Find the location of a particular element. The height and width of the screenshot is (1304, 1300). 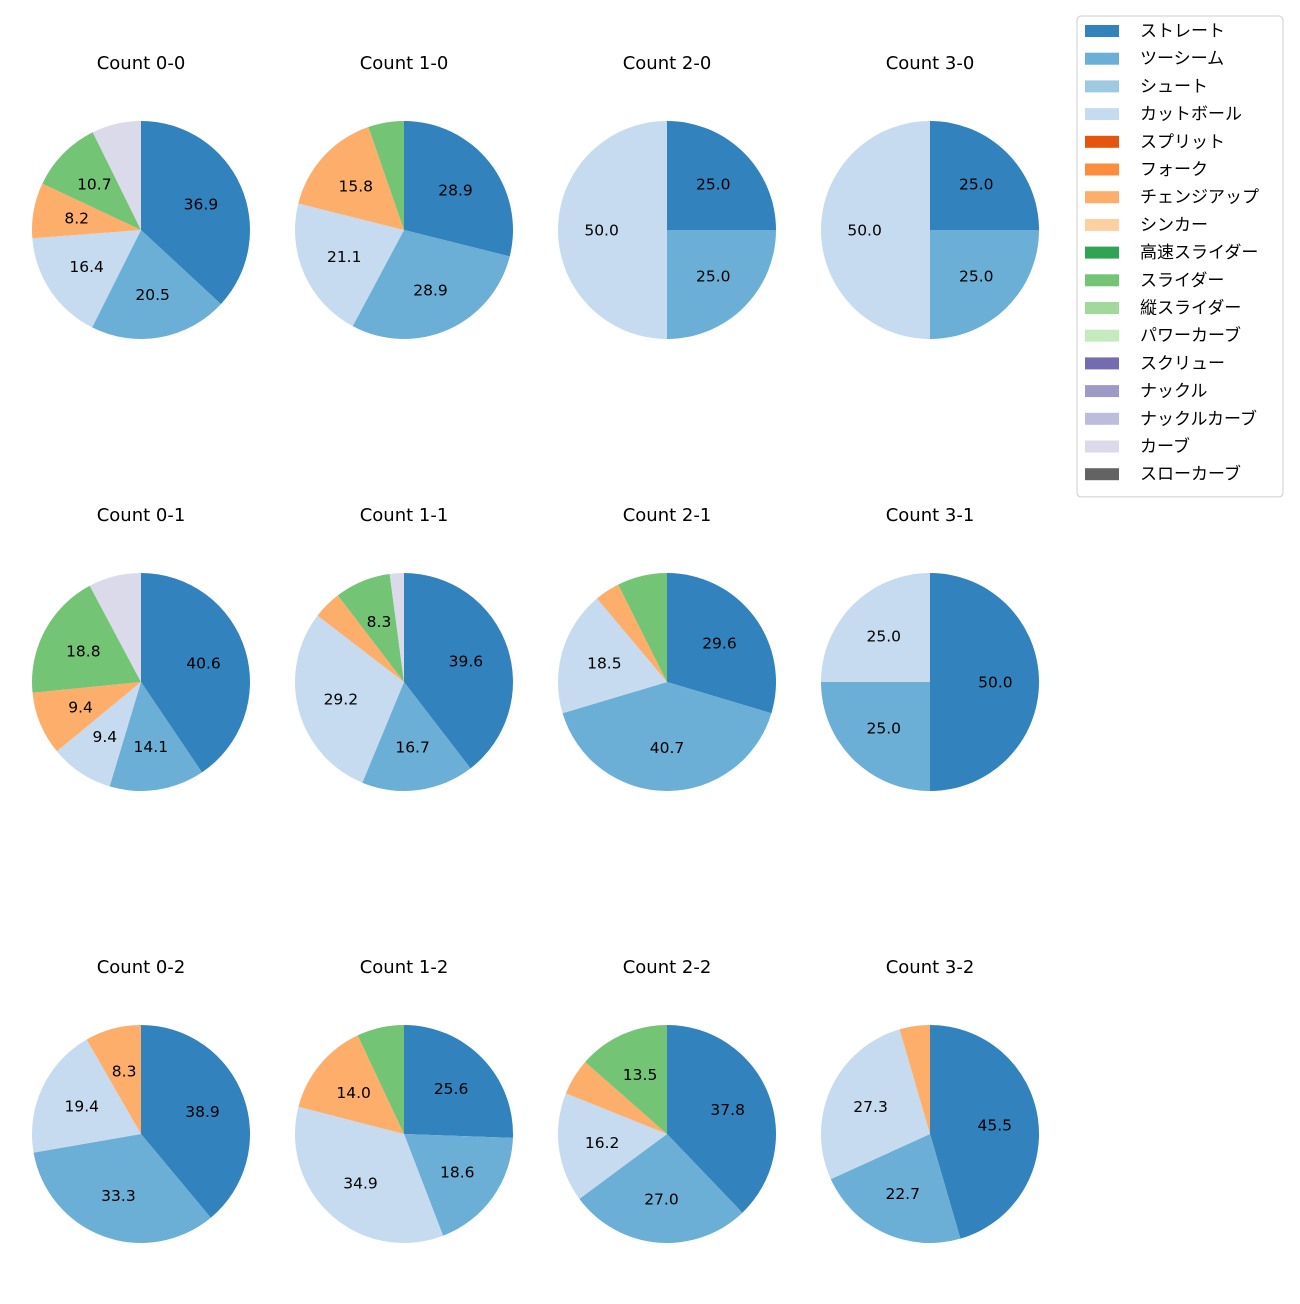

legend-label: スクリュー is located at coordinates (1182, 364).